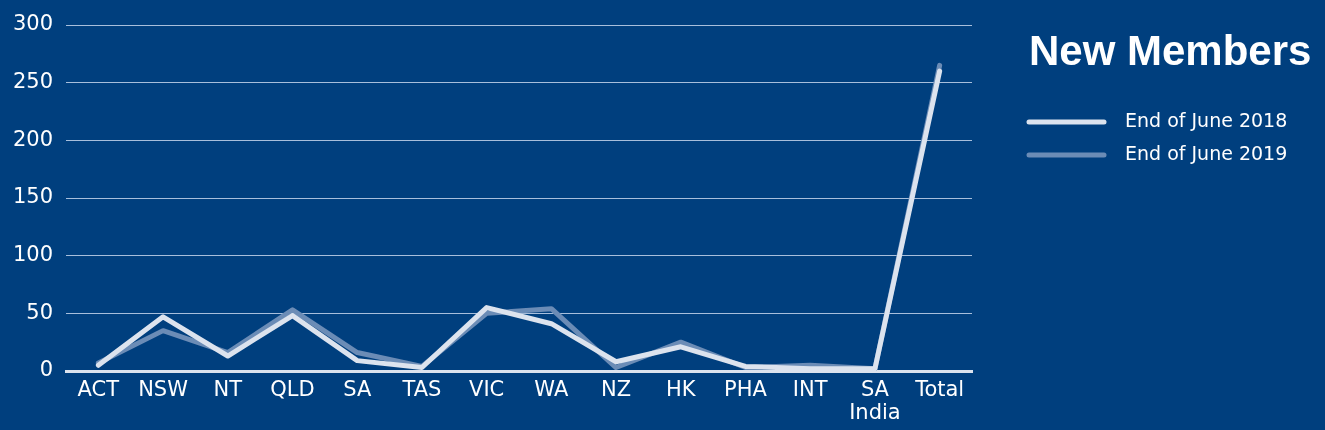  I want to click on y-tick-label: 300, so click(32, 23).